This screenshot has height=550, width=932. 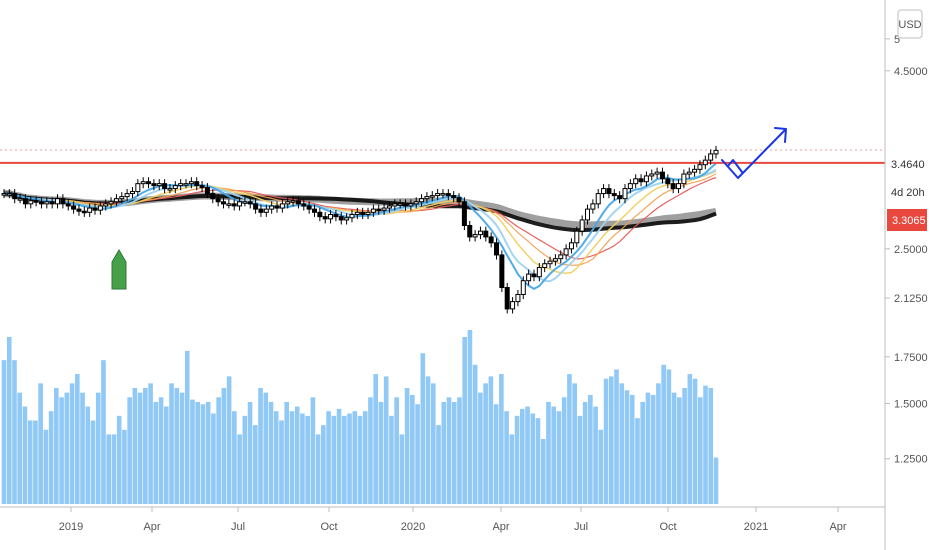 What do you see at coordinates (413, 527) in the screenshot?
I see `time-tick-label: 2020` at bounding box center [413, 527].